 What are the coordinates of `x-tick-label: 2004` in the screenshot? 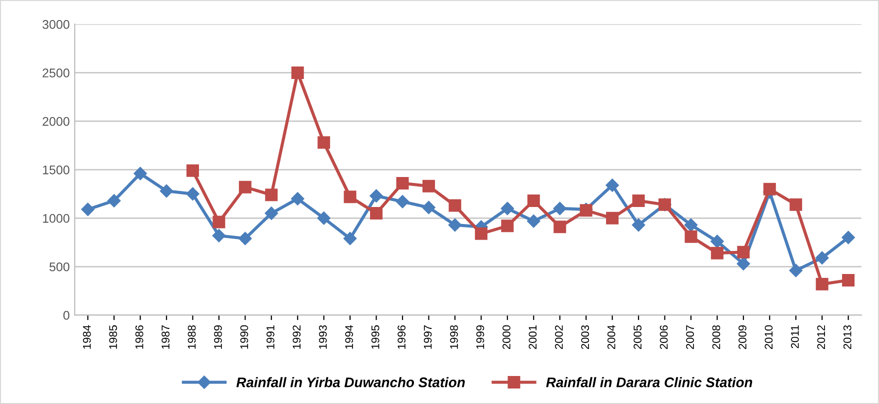 It's located at (611, 337).